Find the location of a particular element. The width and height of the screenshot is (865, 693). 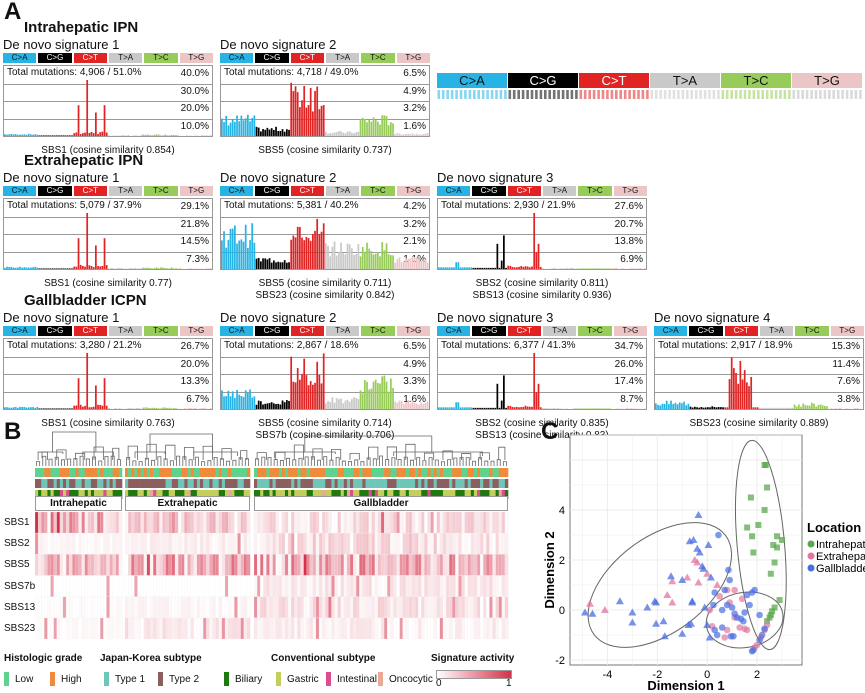

gridline is located at coordinates (325, 119).